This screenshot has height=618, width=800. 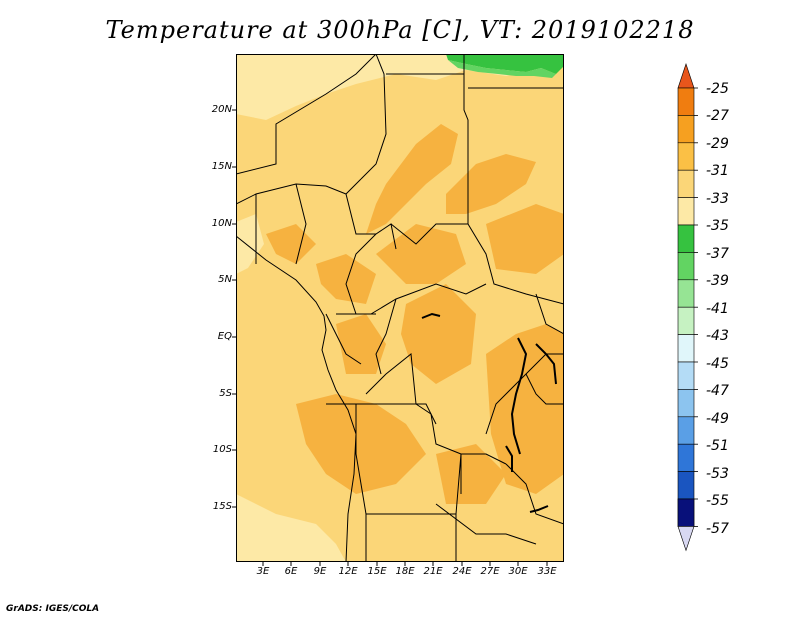 What do you see at coordinates (547, 571) in the screenshot?
I see `lon-label-33e: 33E` at bounding box center [547, 571].